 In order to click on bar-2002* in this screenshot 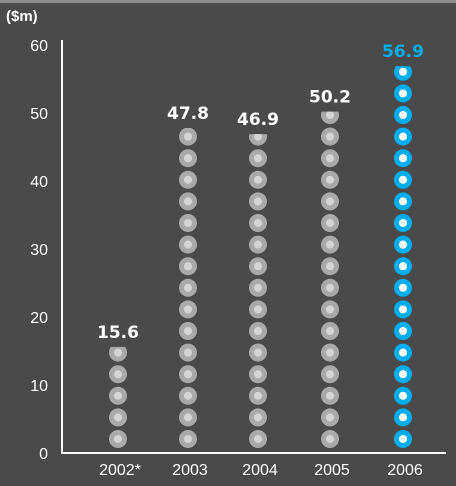, I will do `click(118, 397)`.